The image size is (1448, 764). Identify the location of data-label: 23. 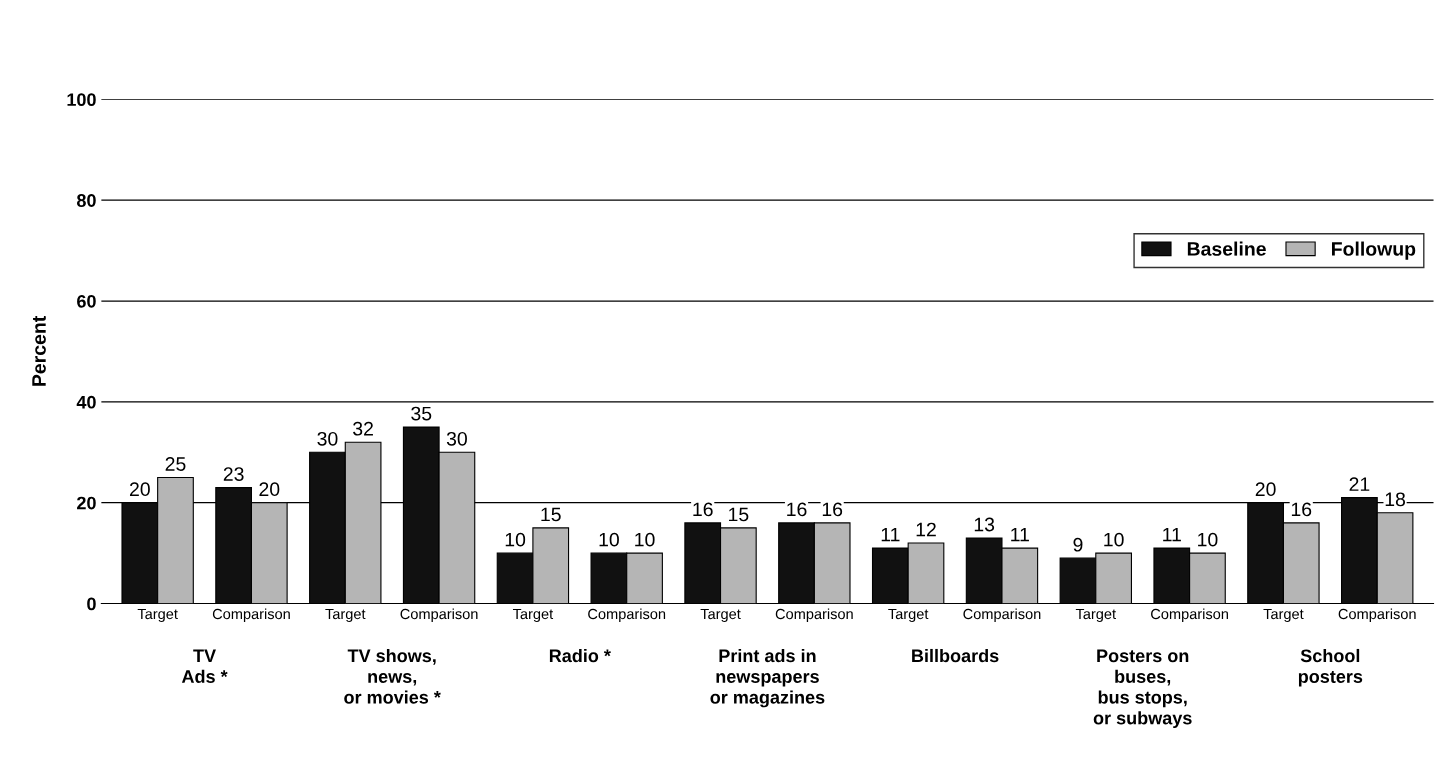
(233, 474).